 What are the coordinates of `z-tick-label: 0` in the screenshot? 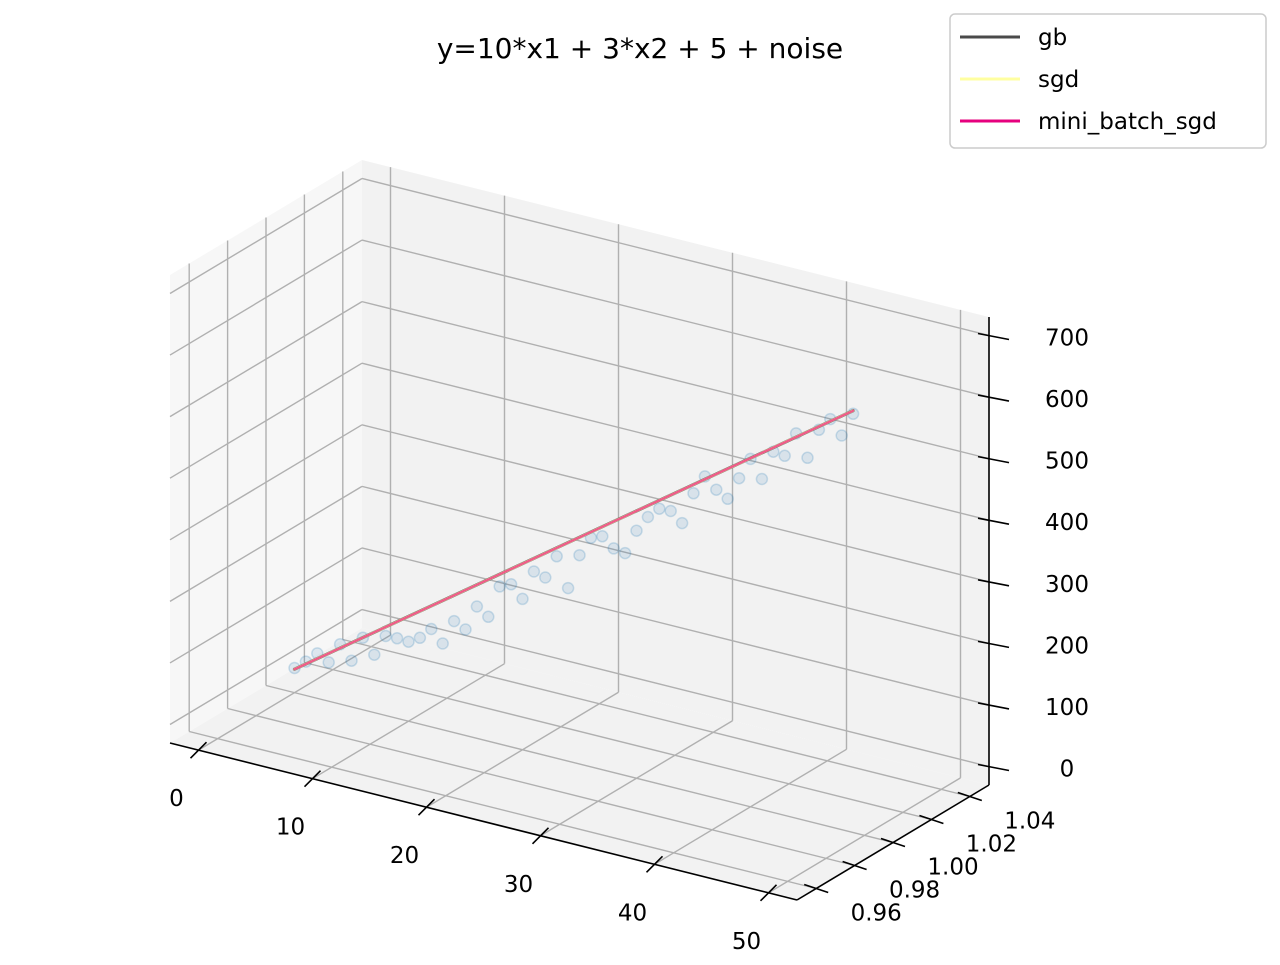 It's located at (1067, 770).